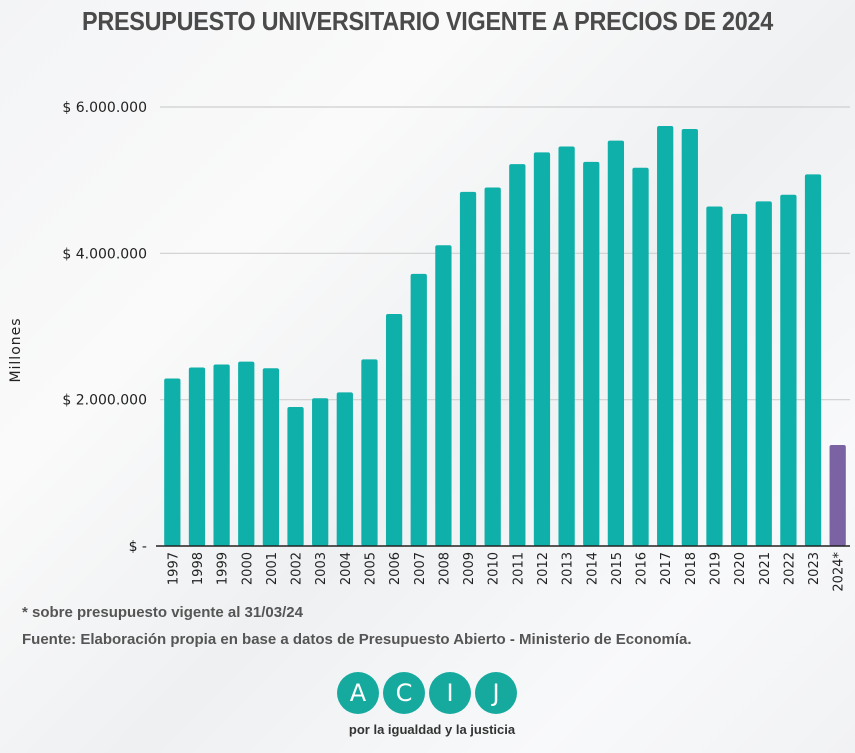  Describe the element at coordinates (173, 568) in the screenshot. I see `x-tick-label: 1997` at that location.